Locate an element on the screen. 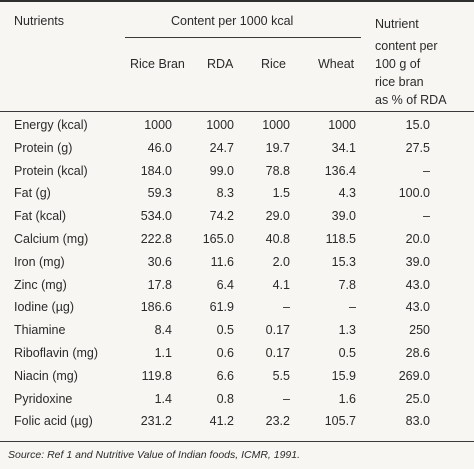 The width and height of the screenshot is (474, 469). row-rda: 0.6 is located at coordinates (225, 353).